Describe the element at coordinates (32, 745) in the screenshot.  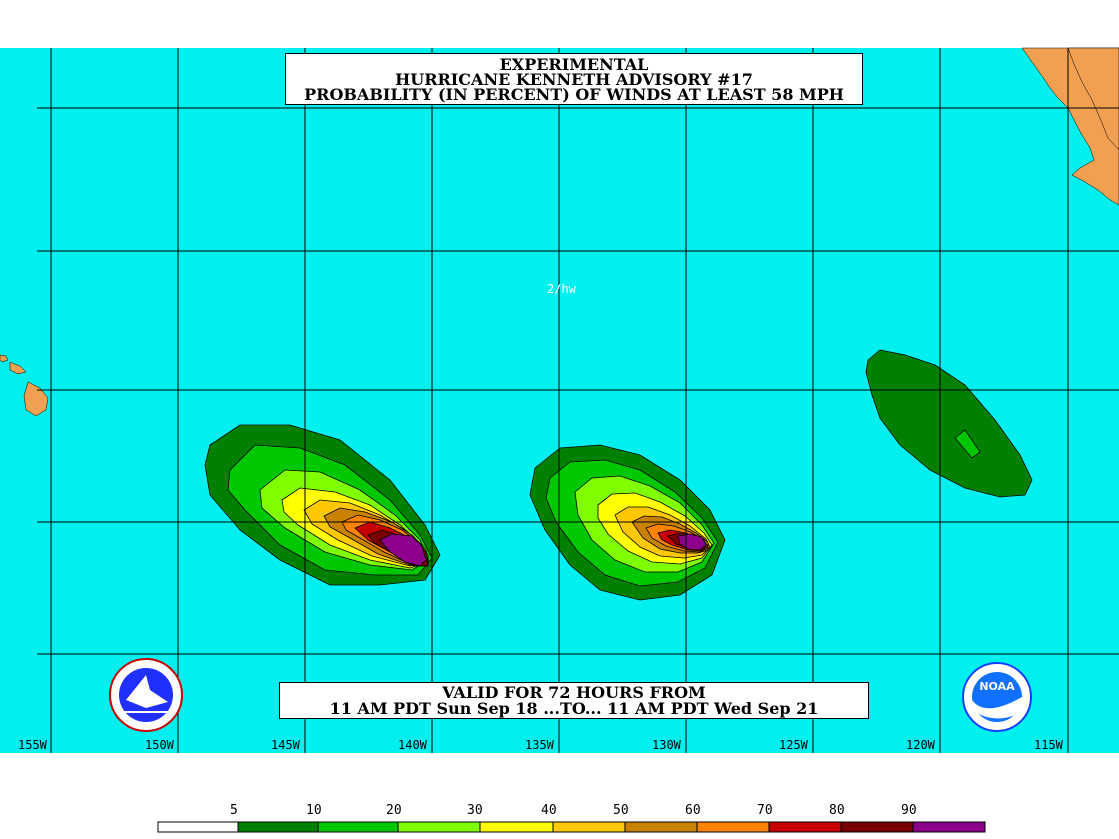
I see `lon-label: 155W` at that location.